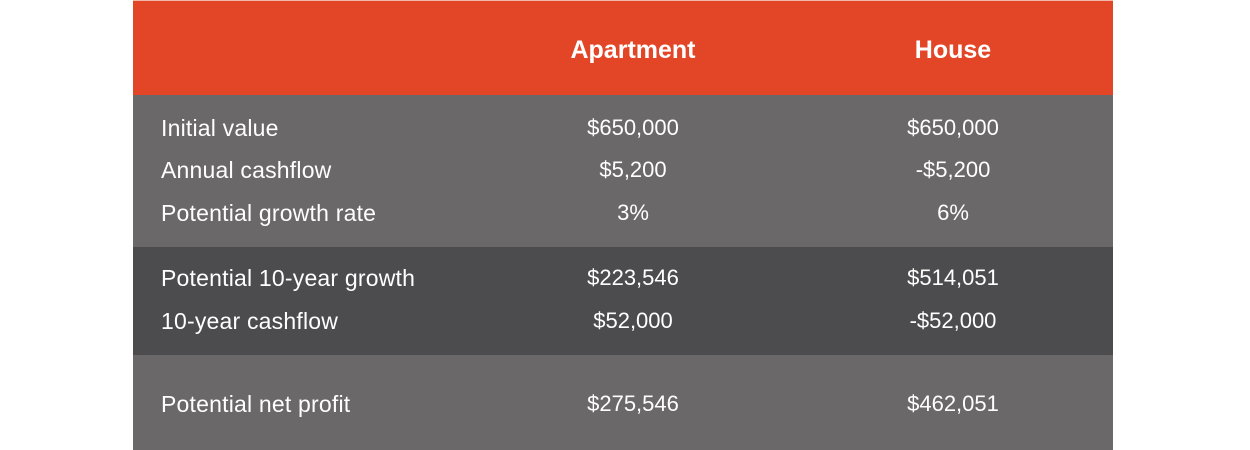 Image resolution: width=1250 pixels, height=450 pixels. I want to click on house-value: $514,051, so click(953, 277).